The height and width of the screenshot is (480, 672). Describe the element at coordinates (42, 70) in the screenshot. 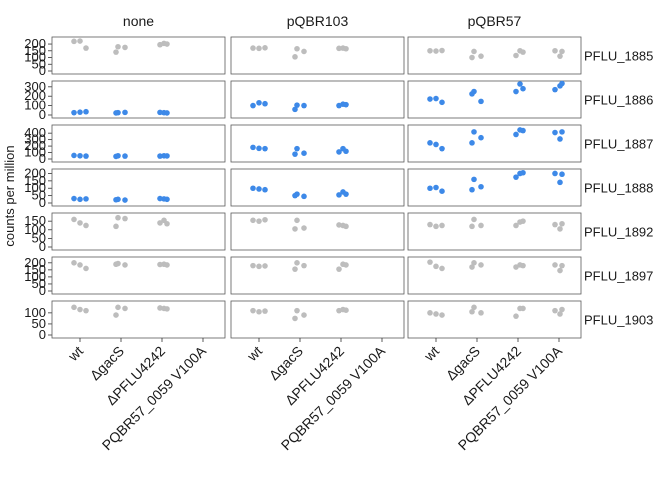

I see `y-tick-label-0-0: 0` at that location.